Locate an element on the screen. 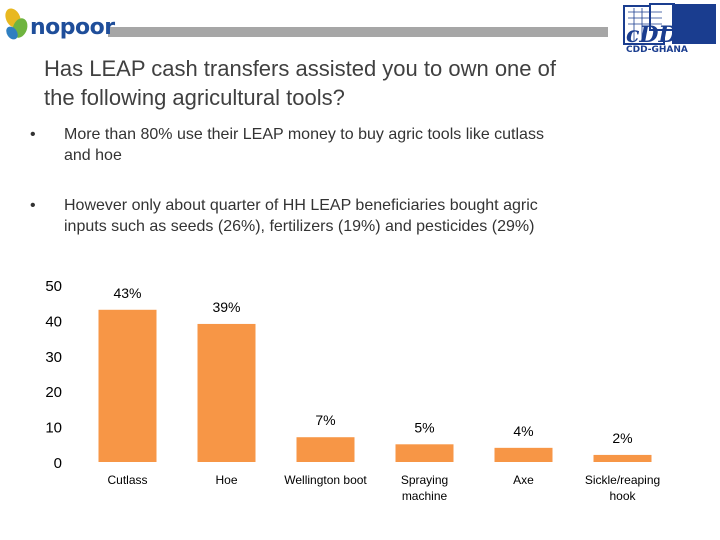 This screenshot has height=540, width=720. y-tick-label: 30 is located at coordinates (53, 357).